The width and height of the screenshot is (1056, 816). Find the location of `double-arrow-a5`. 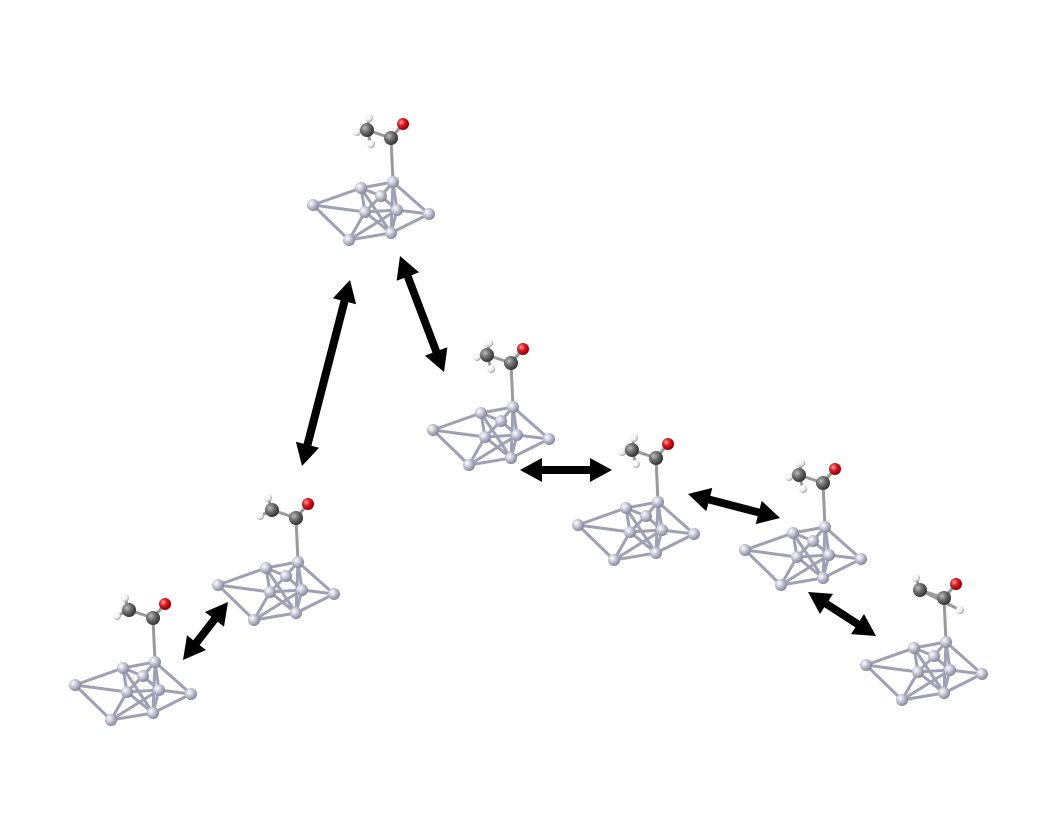

double-arrow-a5 is located at coordinates (734, 506).